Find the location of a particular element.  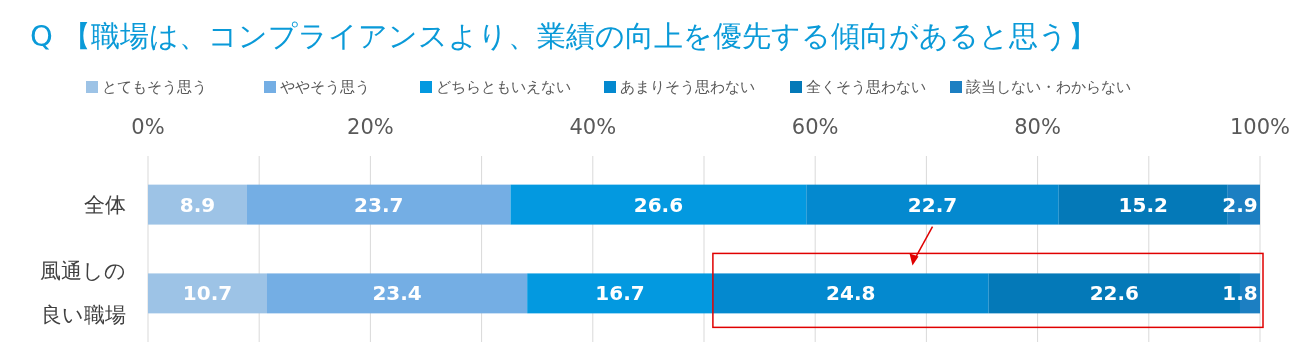

legend-label: 該当しない・わからない is located at coordinates (1048, 87).